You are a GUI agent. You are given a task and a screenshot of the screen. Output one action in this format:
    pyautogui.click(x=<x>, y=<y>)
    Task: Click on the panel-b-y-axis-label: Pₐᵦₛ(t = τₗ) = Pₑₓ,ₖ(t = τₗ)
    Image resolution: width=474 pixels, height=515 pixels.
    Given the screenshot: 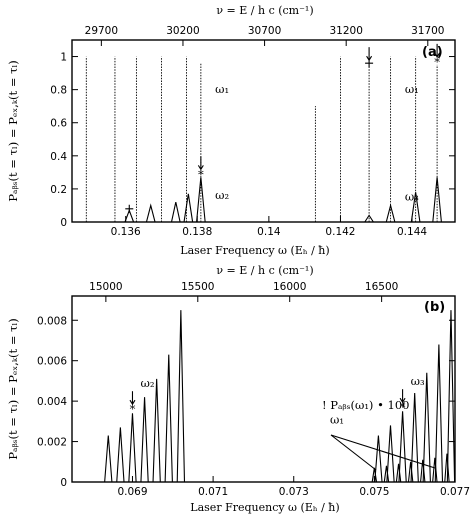 What is the action you would take?
    pyautogui.click(x=13, y=388)
    